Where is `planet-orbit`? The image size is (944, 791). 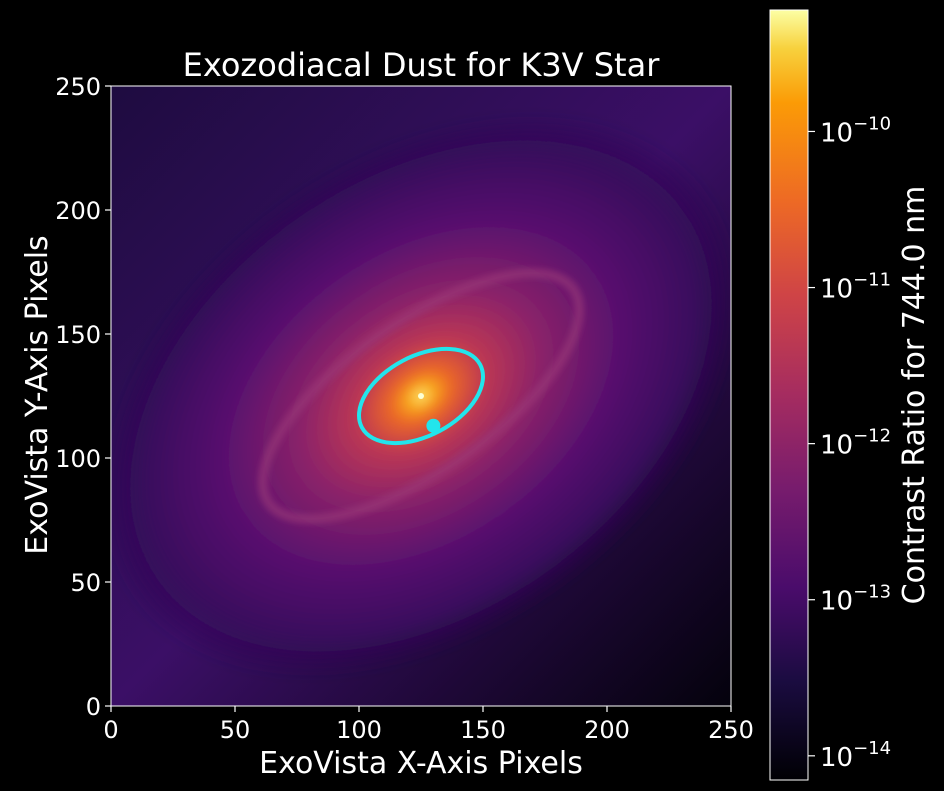
planet-orbit is located at coordinates (421, 396).